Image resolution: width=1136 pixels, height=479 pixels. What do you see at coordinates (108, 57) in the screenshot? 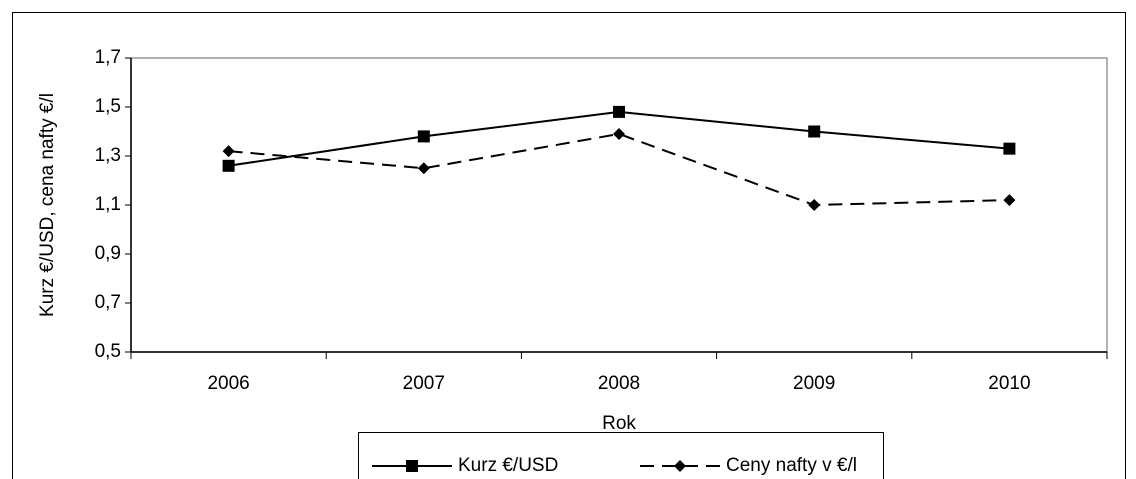
I see `y-tick-label: 1,7` at bounding box center [108, 57].